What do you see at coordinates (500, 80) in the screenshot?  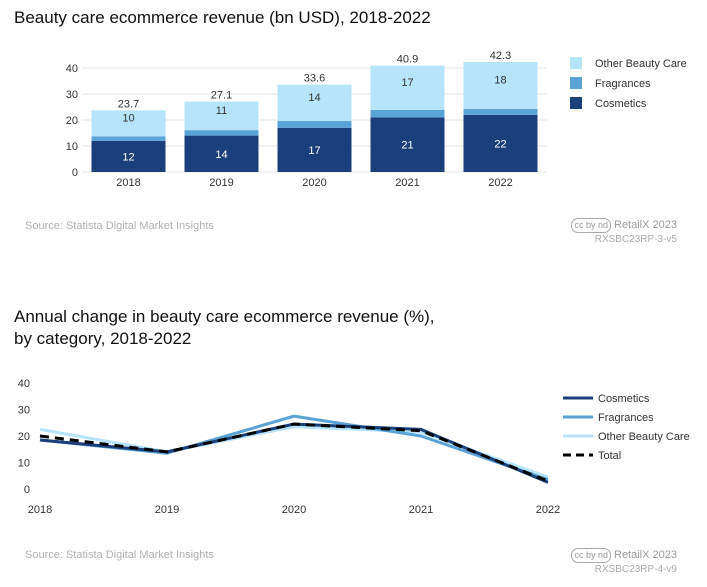 I see `bar-data-label: 18` at bounding box center [500, 80].